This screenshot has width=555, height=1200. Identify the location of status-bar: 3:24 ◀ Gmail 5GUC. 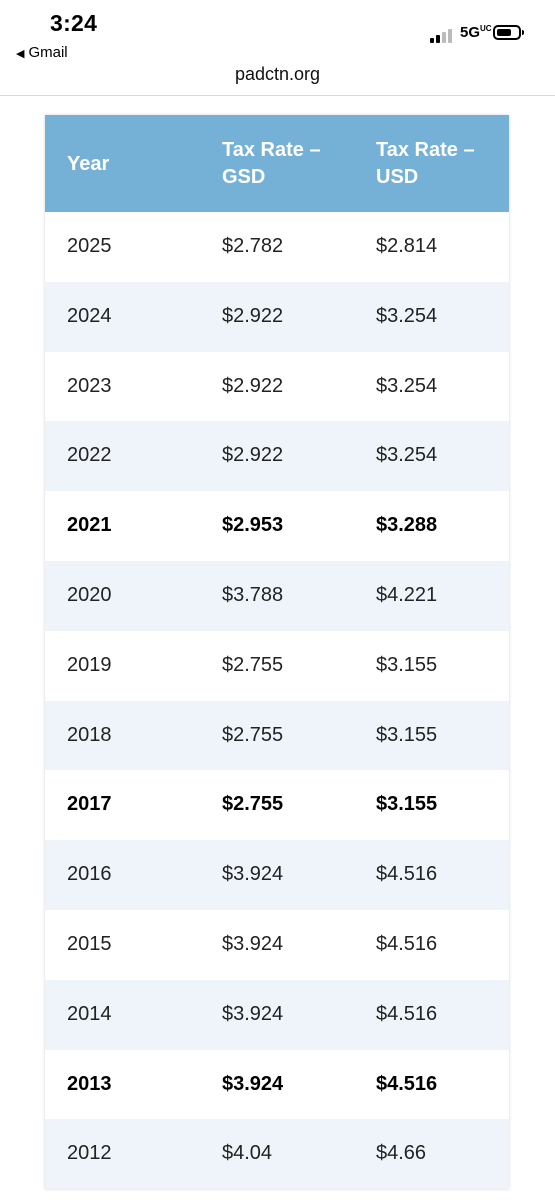
(277, 33).